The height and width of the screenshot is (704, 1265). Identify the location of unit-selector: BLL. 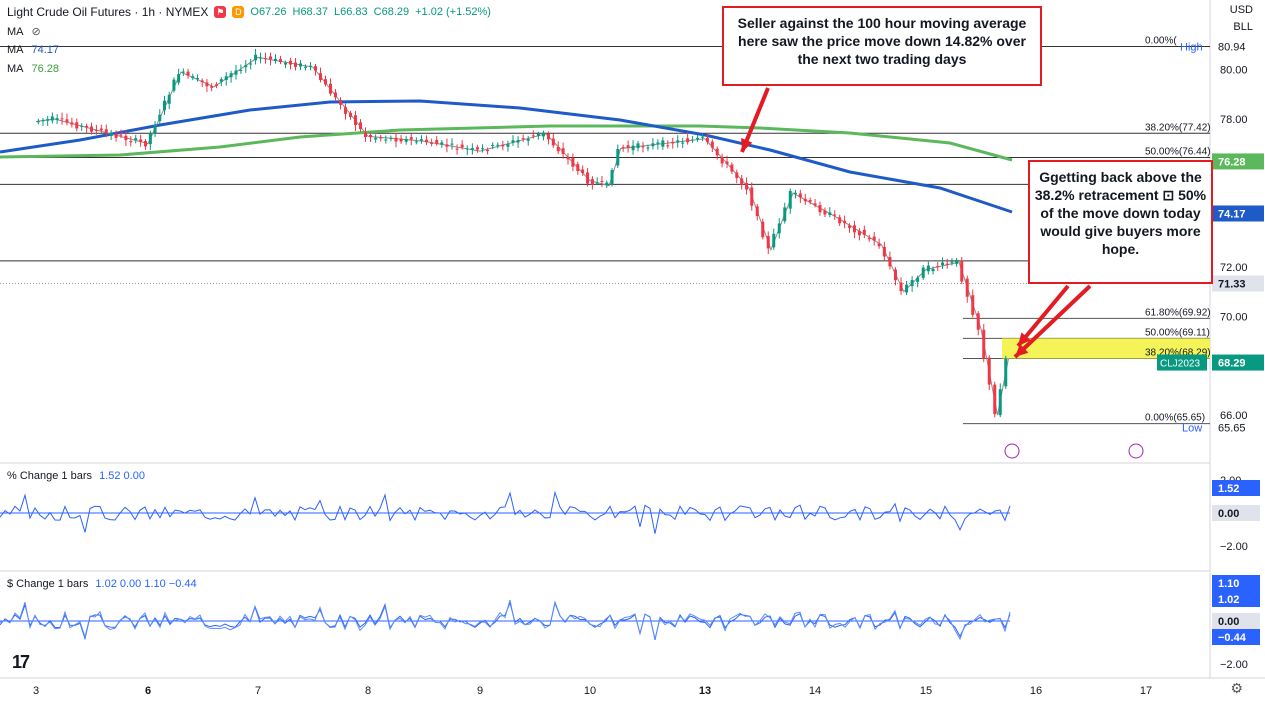
(1243, 27).